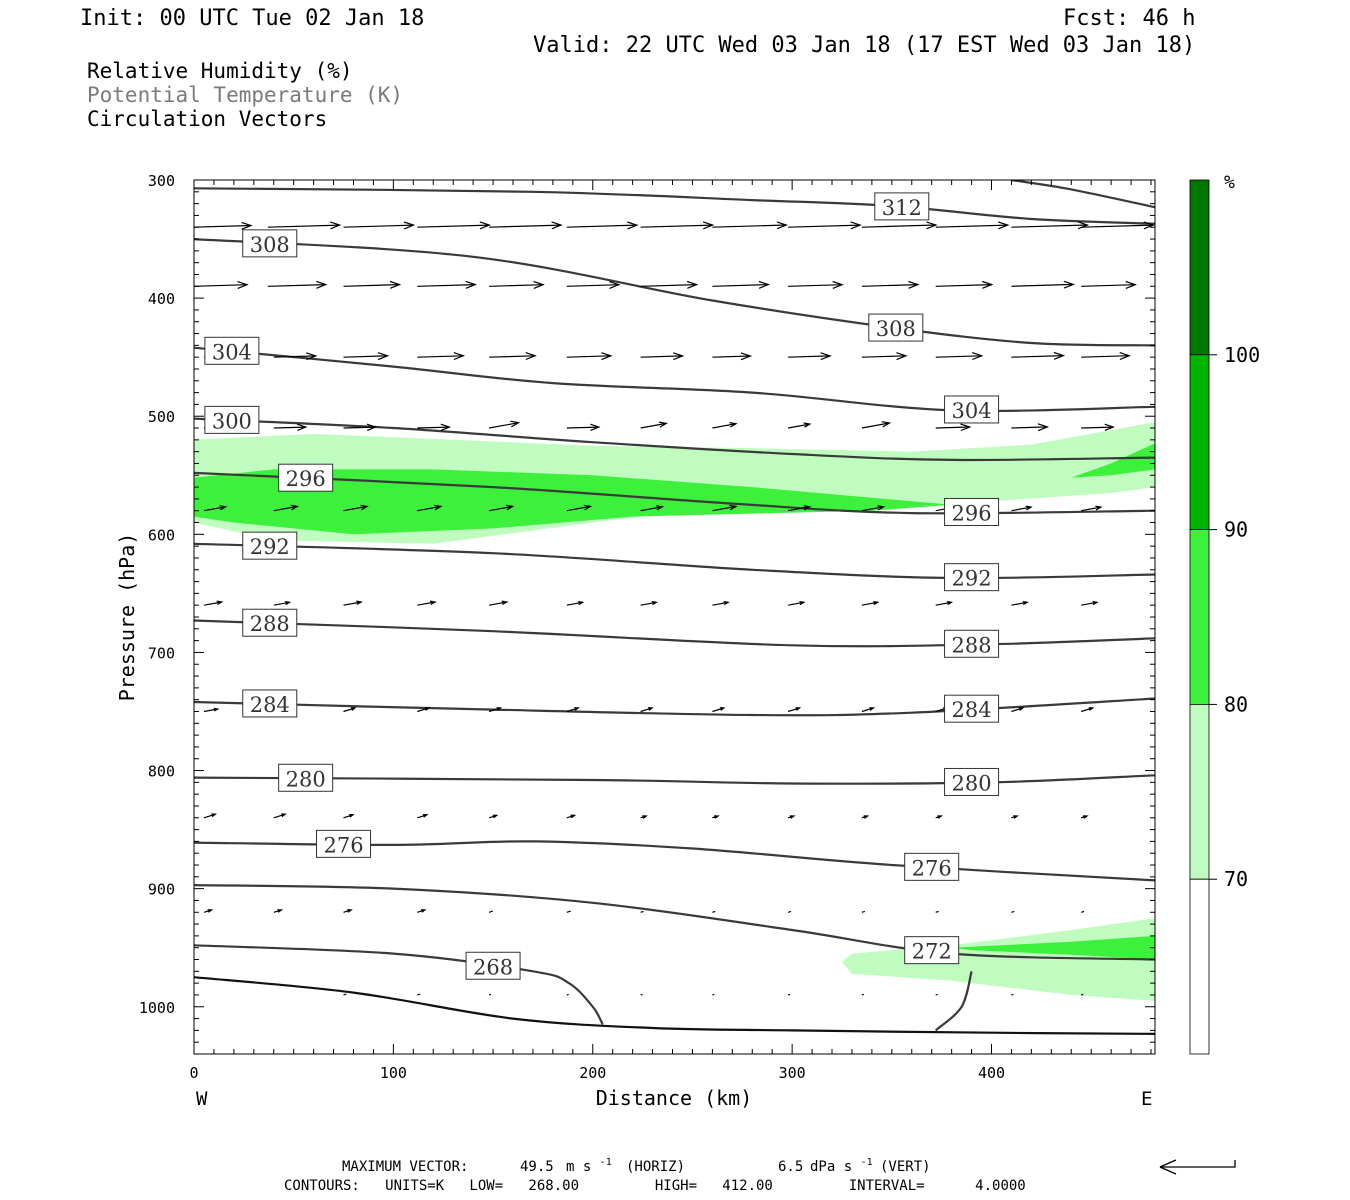 This screenshot has height=1200, width=1350. I want to click on vert-tag: (VERT), so click(905, 1167).